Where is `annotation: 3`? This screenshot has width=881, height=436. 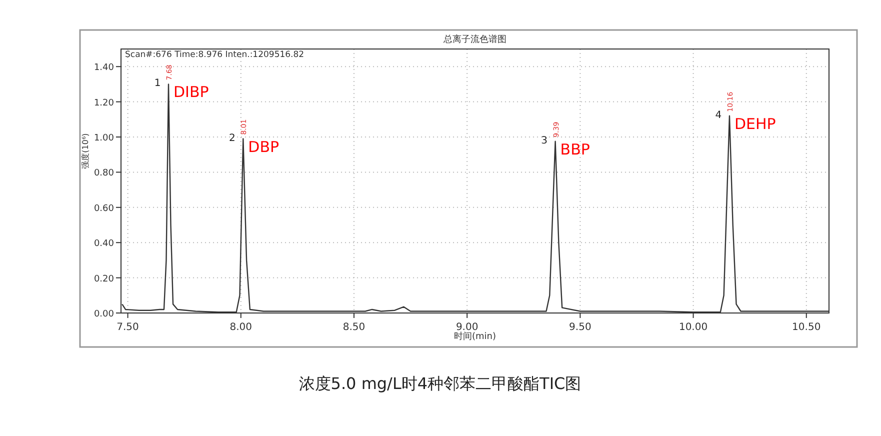
annotation: 3 is located at coordinates (544, 140).